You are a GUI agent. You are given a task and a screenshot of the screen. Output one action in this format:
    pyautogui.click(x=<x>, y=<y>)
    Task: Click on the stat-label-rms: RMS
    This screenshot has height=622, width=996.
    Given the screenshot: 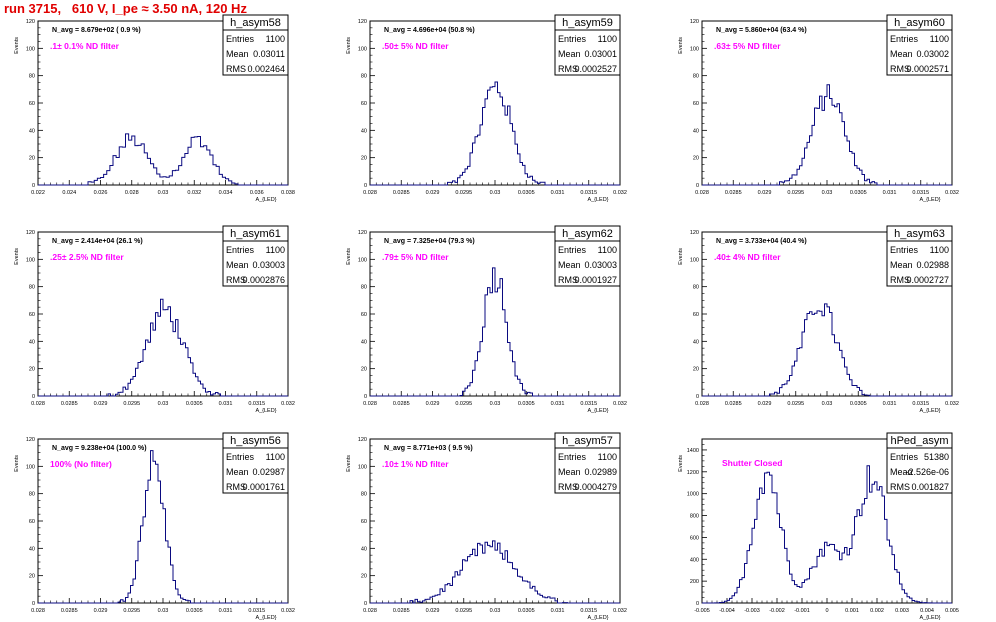 What is the action you would take?
    pyautogui.click(x=900, y=280)
    